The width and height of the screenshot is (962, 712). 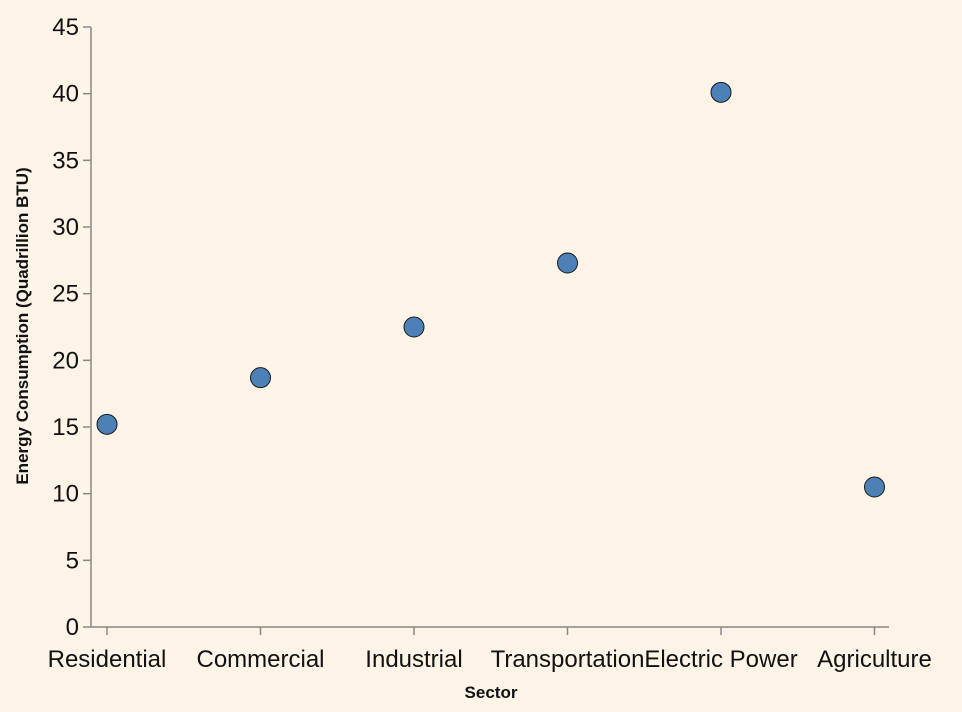 What do you see at coordinates (65, 94) in the screenshot?
I see `y-tick-label: 40` at bounding box center [65, 94].